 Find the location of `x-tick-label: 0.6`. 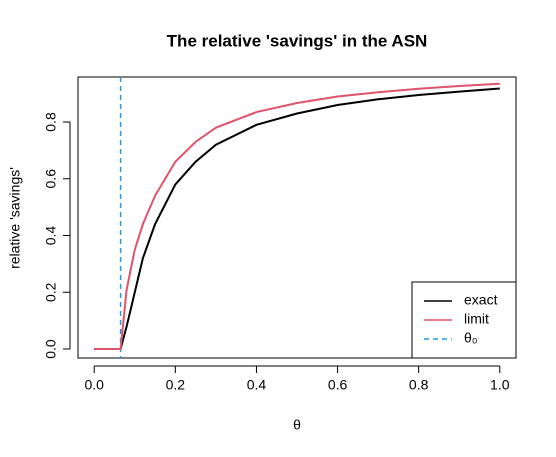

x-tick-label: 0.6 is located at coordinates (338, 385).